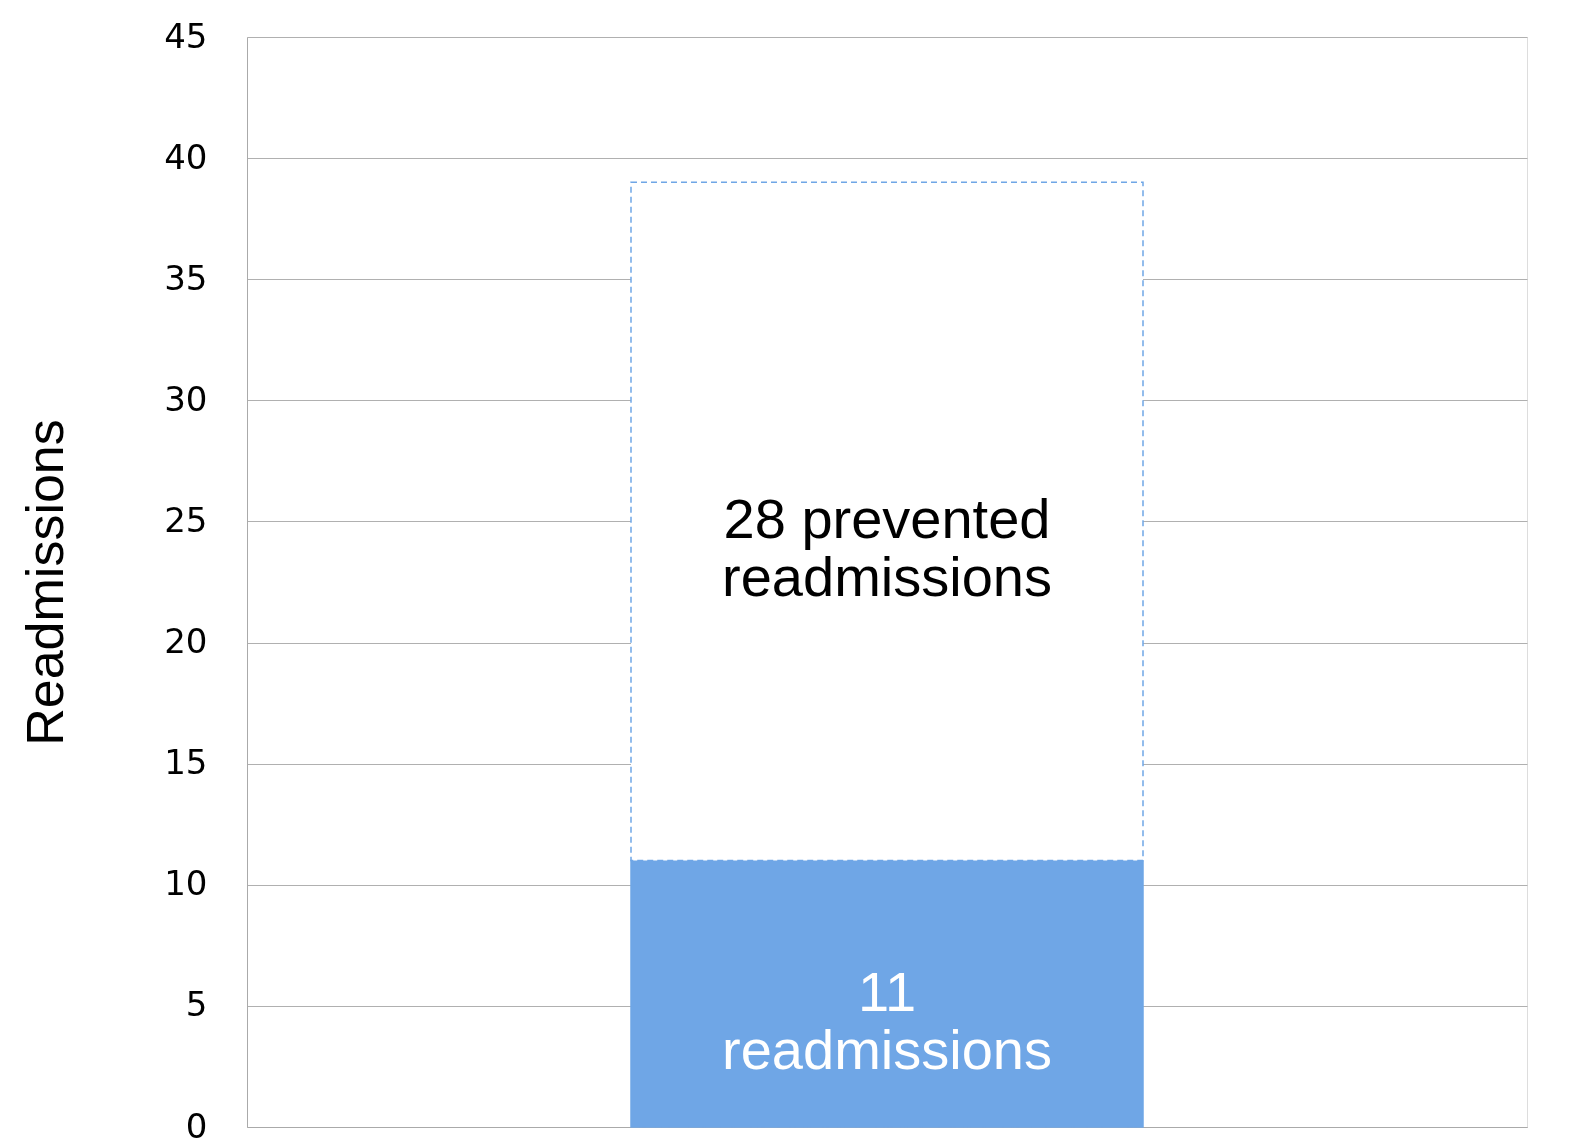  What do you see at coordinates (186, 641) in the screenshot?
I see `y-tick-label: 20` at bounding box center [186, 641].